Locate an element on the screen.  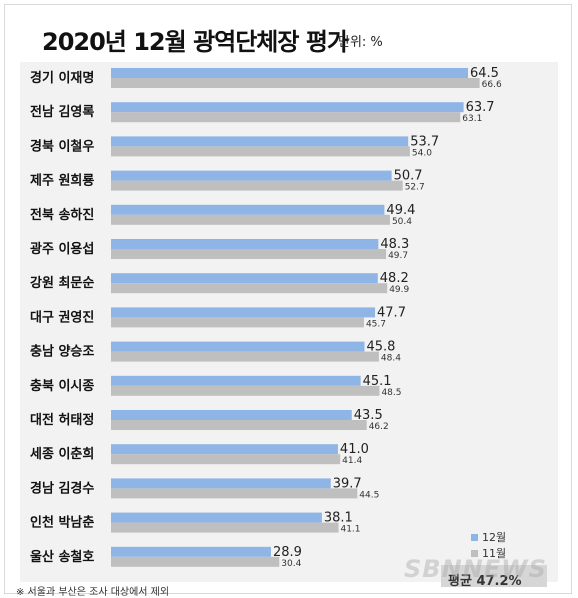
value-label-nov: 44.5 is located at coordinates (369, 495).